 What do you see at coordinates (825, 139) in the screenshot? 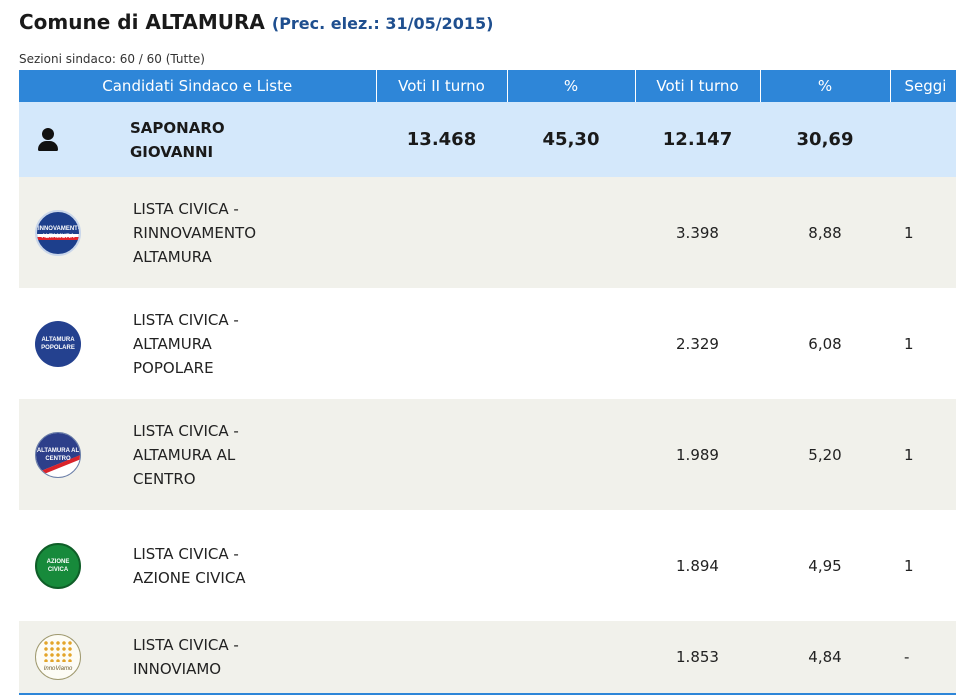
I see `candidate-pct-i: 30,69` at bounding box center [825, 139].